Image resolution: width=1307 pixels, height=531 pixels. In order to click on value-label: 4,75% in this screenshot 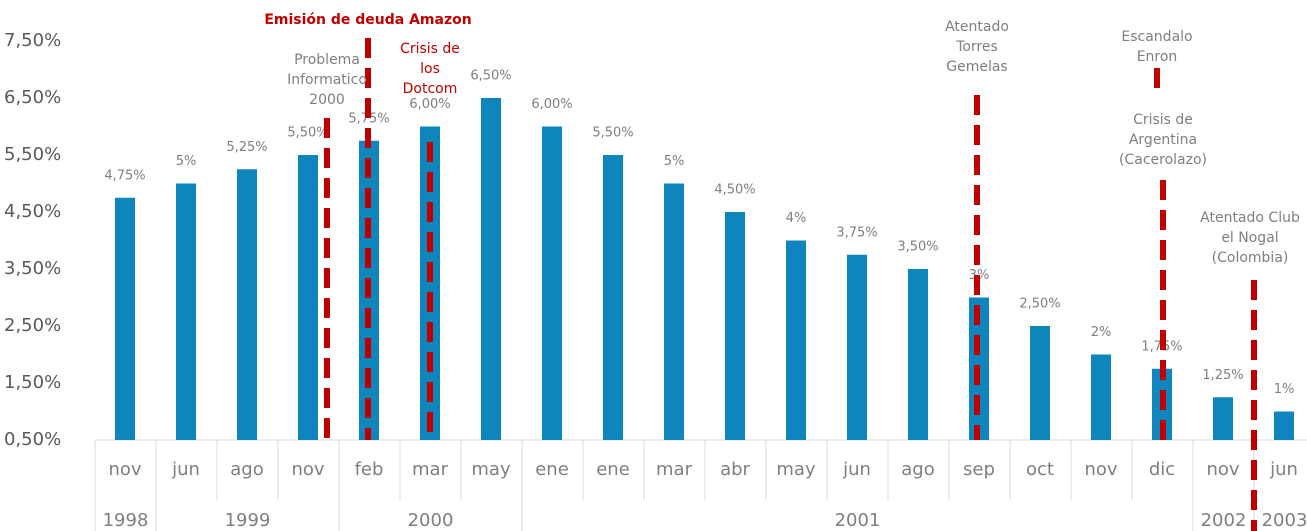, I will do `click(124, 175)`.